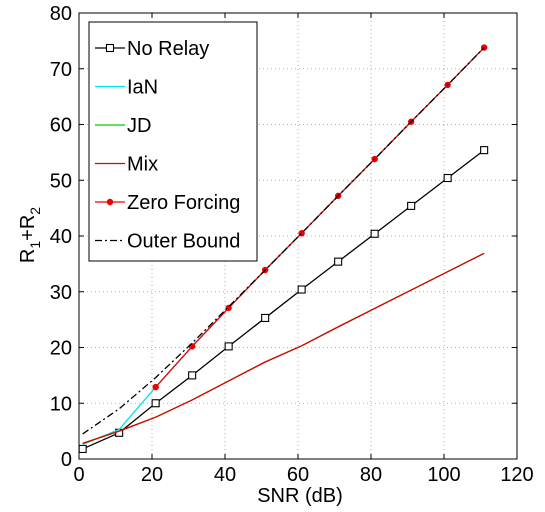  Describe the element at coordinates (183, 242) in the screenshot. I see `legend-label: Outer Bound` at that location.